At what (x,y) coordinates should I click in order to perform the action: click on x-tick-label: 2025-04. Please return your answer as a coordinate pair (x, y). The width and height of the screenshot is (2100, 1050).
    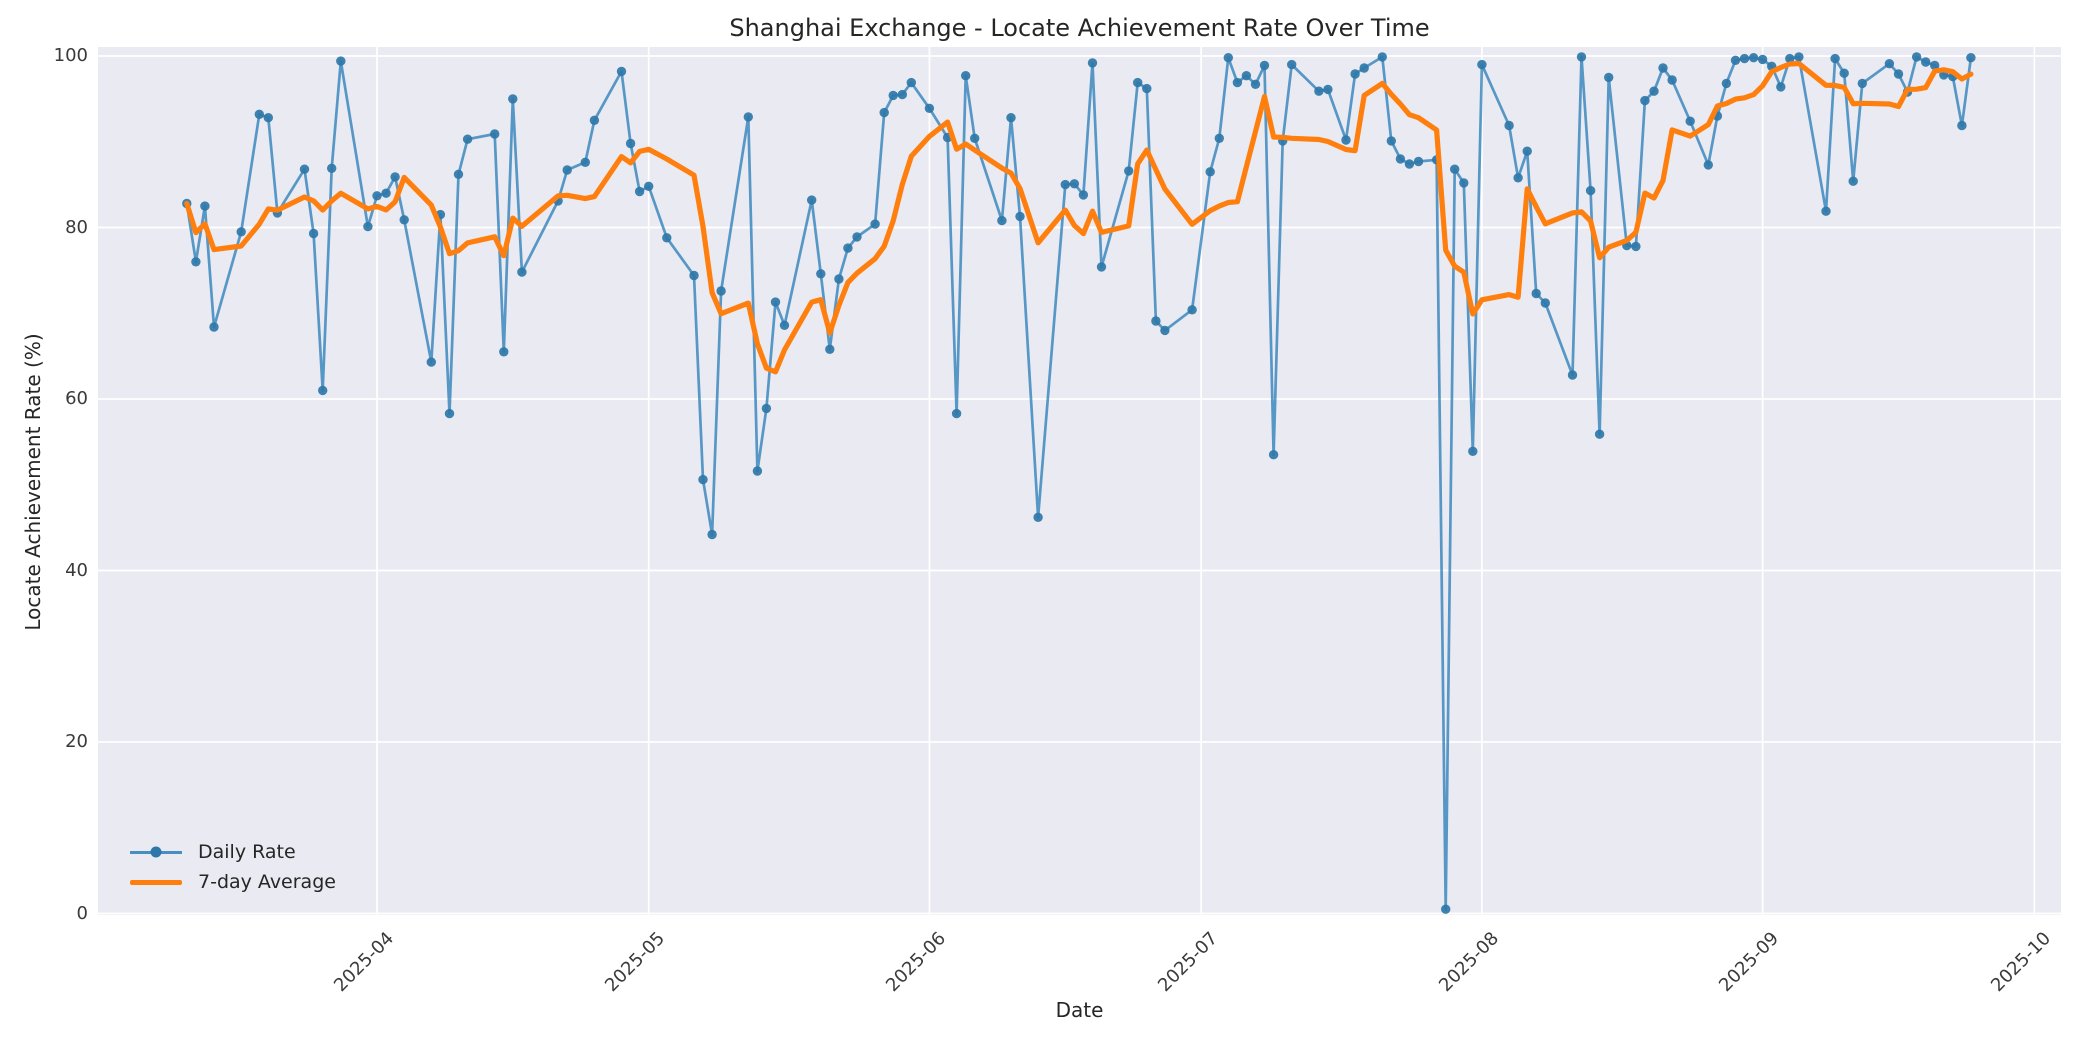
    Looking at the image, I should click on (363, 962).